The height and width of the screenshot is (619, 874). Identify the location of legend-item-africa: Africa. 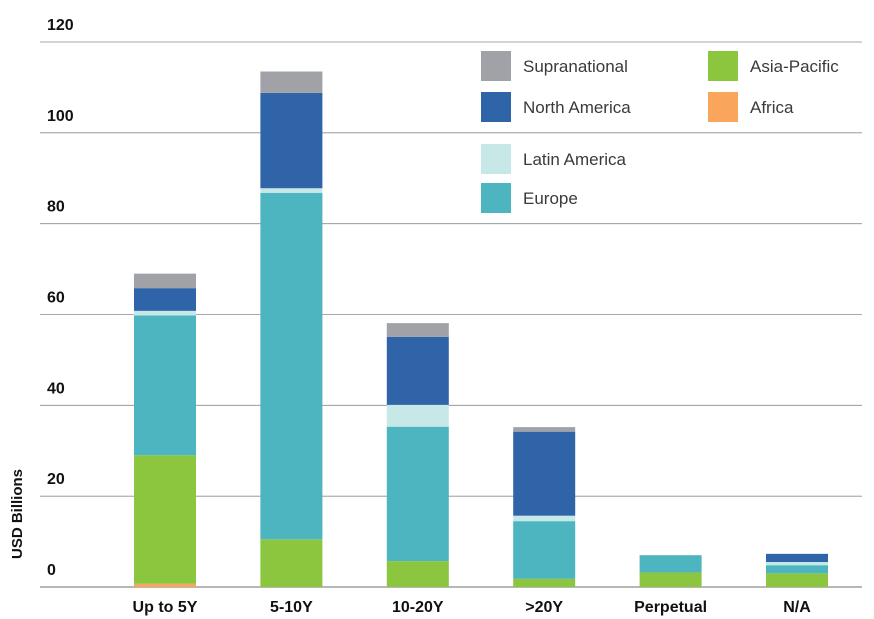
(751, 107).